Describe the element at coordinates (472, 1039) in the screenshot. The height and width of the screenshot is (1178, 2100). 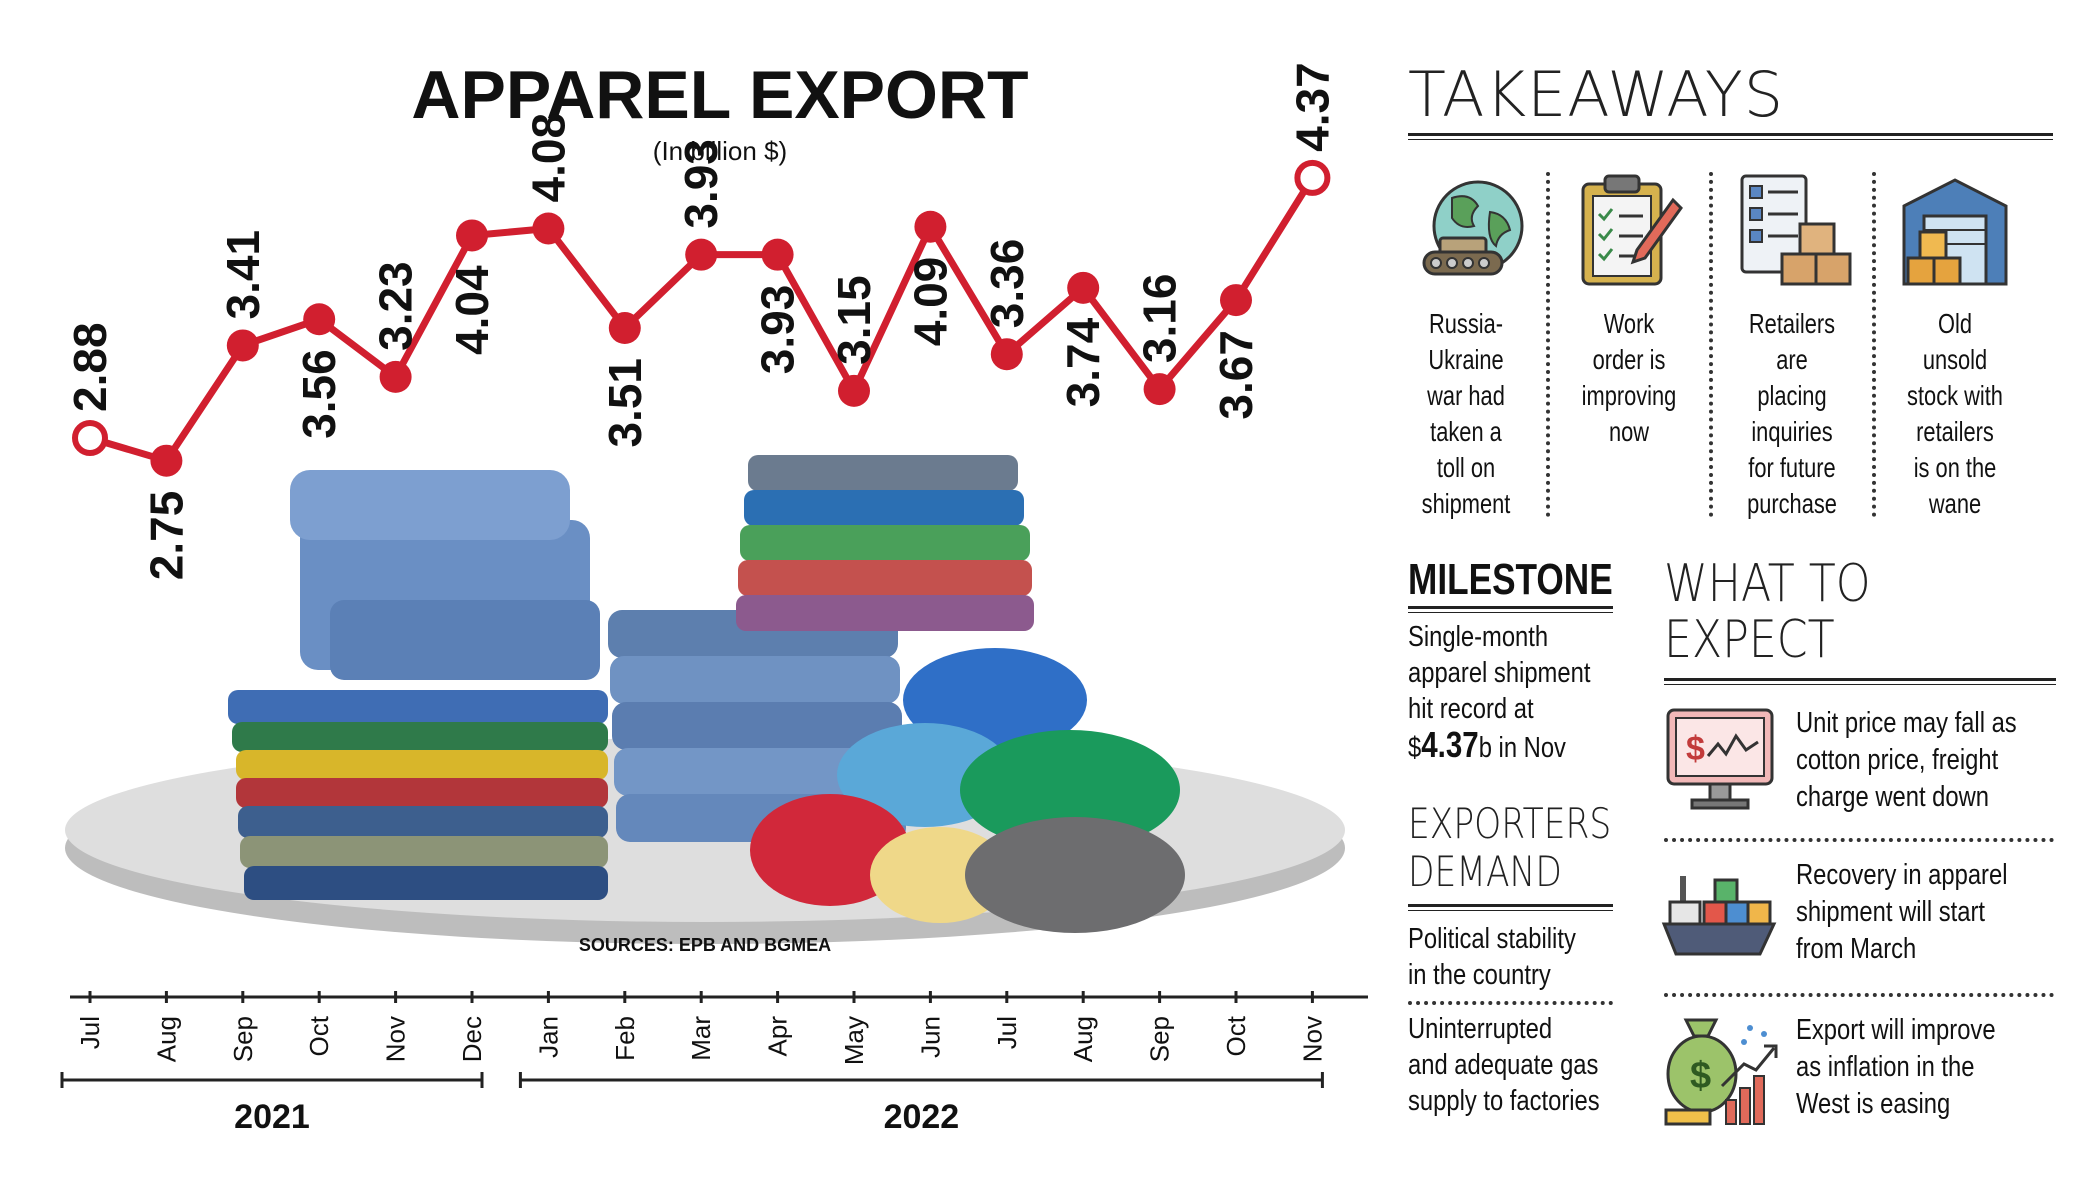
I see `x-tick-label: Dec` at that location.